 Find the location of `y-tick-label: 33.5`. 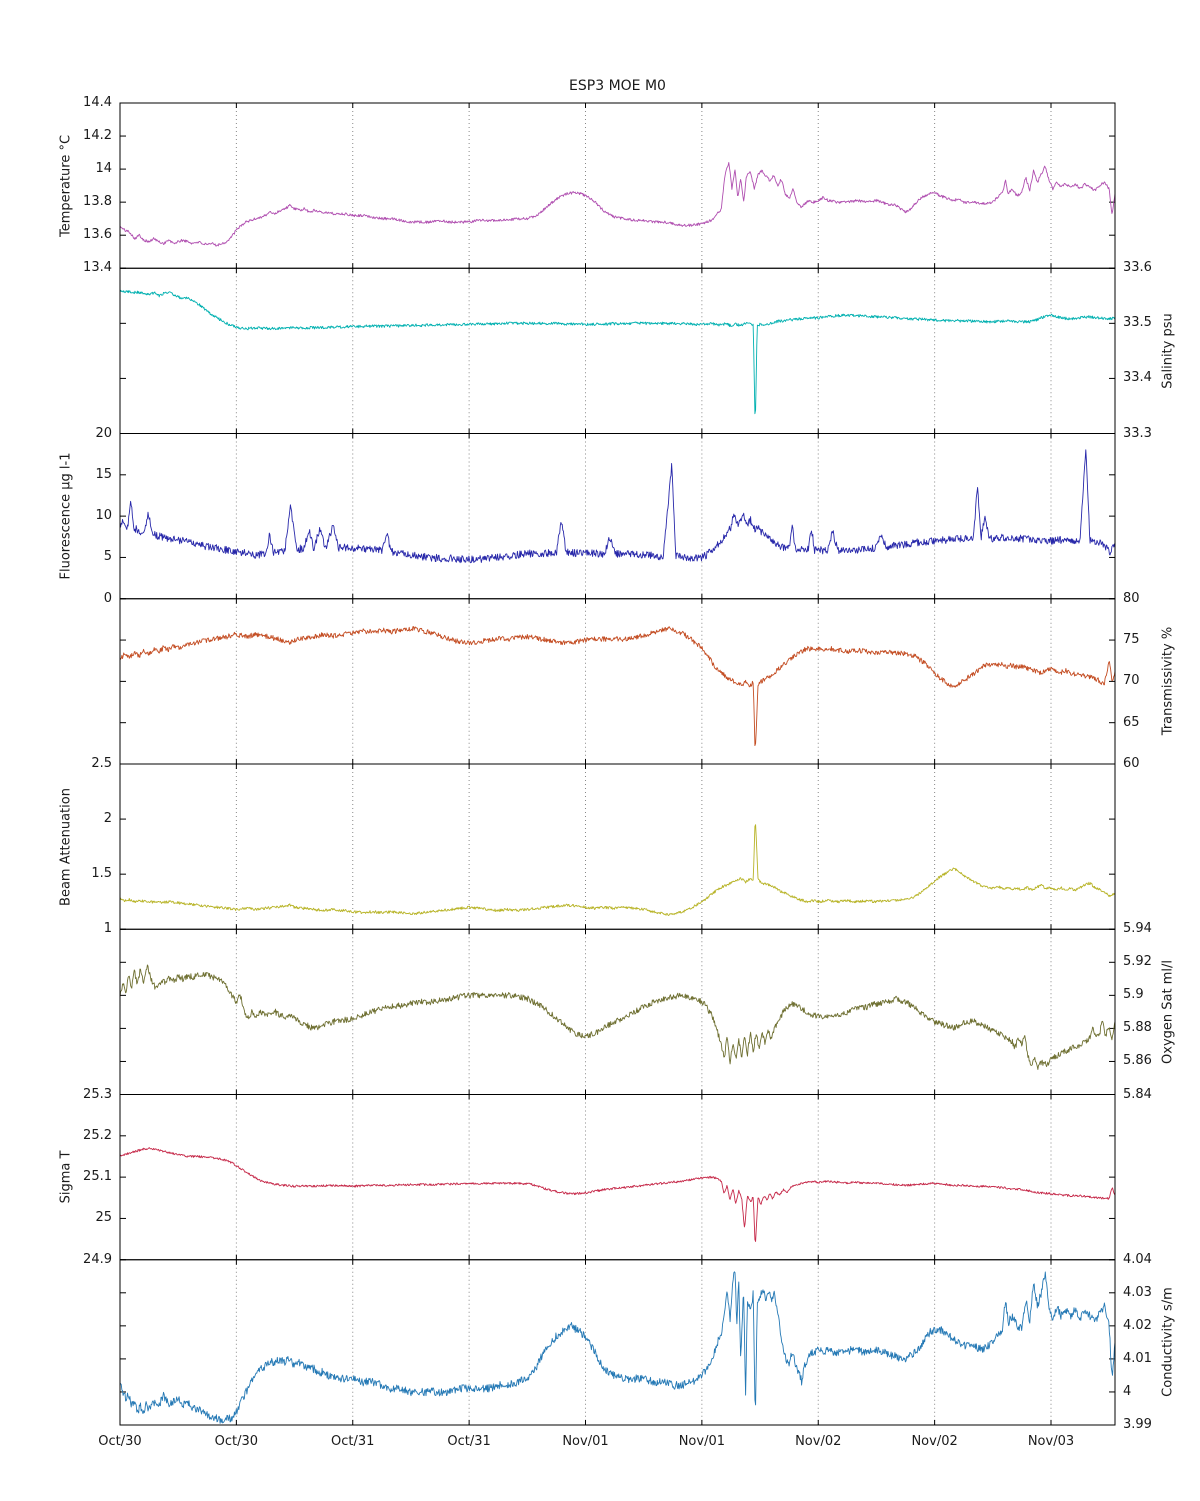

y-tick-label: 33.5 is located at coordinates (1137, 323).